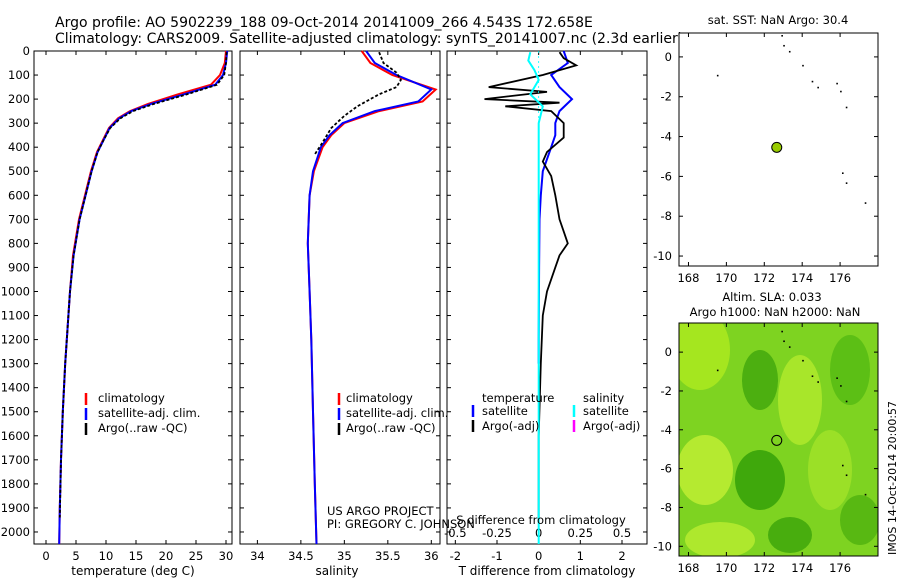 The height and width of the screenshot is (580, 900). I want to click on series-line-s-satellite, so click(535, 297).